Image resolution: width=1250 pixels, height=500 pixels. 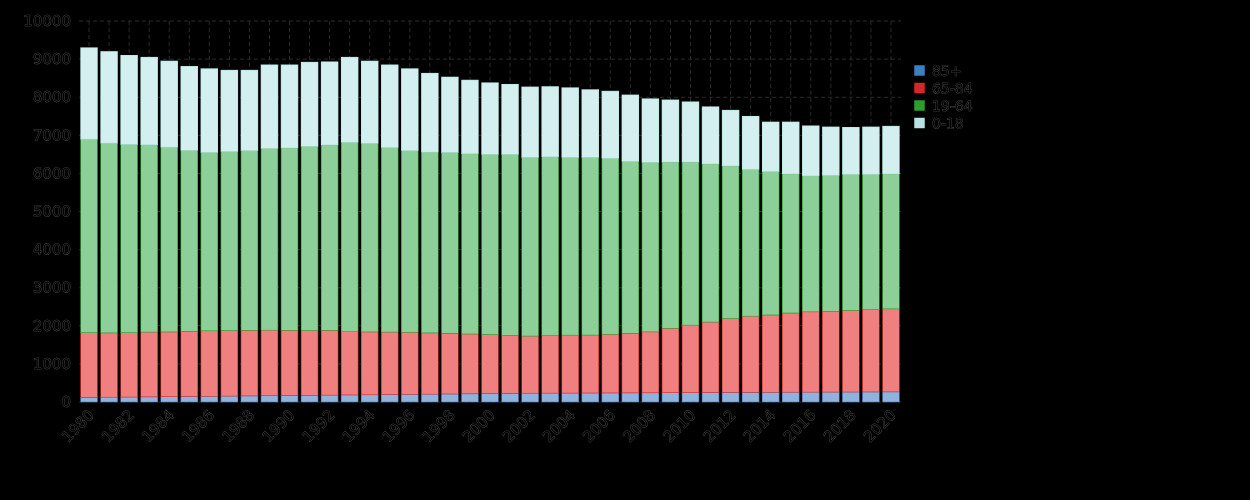 I want to click on bar-65-84-2019, so click(x=871, y=351).